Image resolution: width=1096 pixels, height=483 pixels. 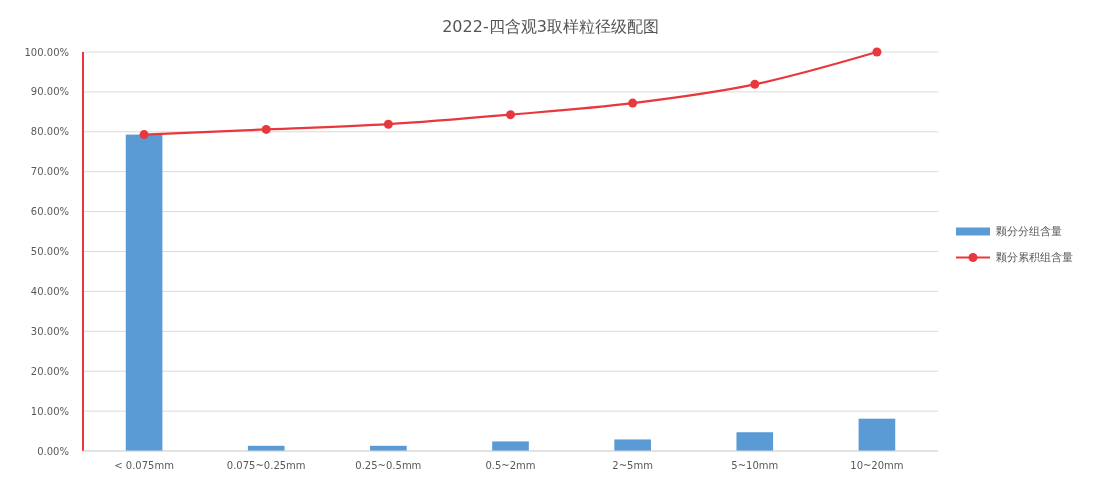 I want to click on y-tick-label: 60.00%, so click(x=49, y=212).